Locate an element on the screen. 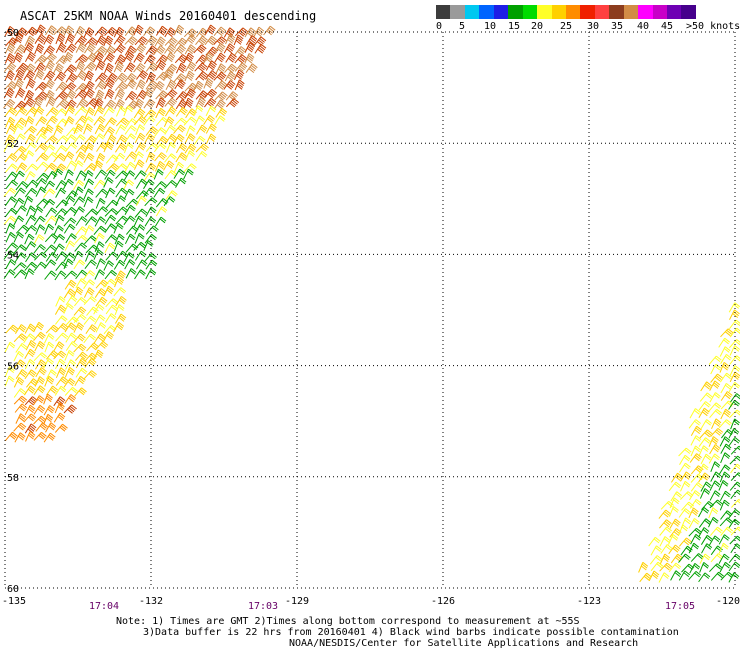 The image size is (740, 650). wind-speed-legend is located at coordinates (566, 12).